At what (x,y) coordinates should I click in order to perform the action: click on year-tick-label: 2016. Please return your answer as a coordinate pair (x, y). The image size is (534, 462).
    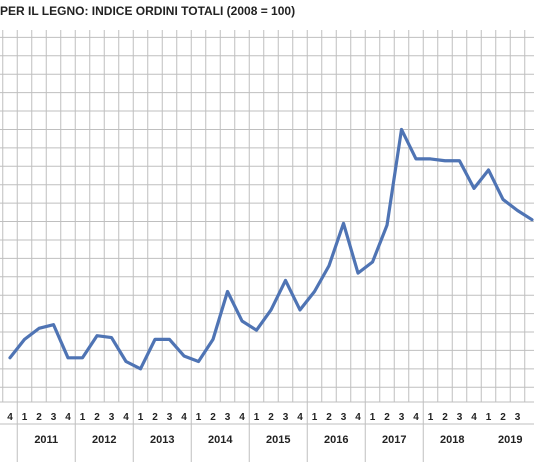
    Looking at the image, I should click on (336, 440).